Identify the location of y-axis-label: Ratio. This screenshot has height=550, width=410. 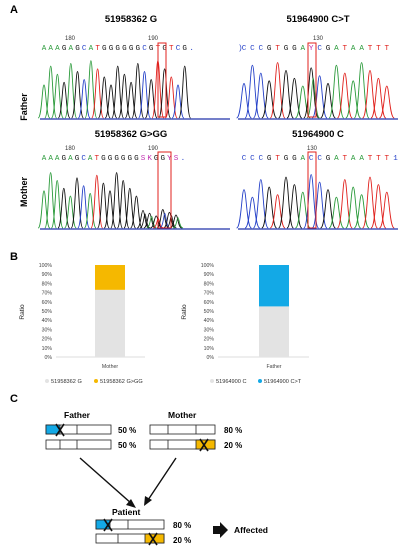
(184, 312).